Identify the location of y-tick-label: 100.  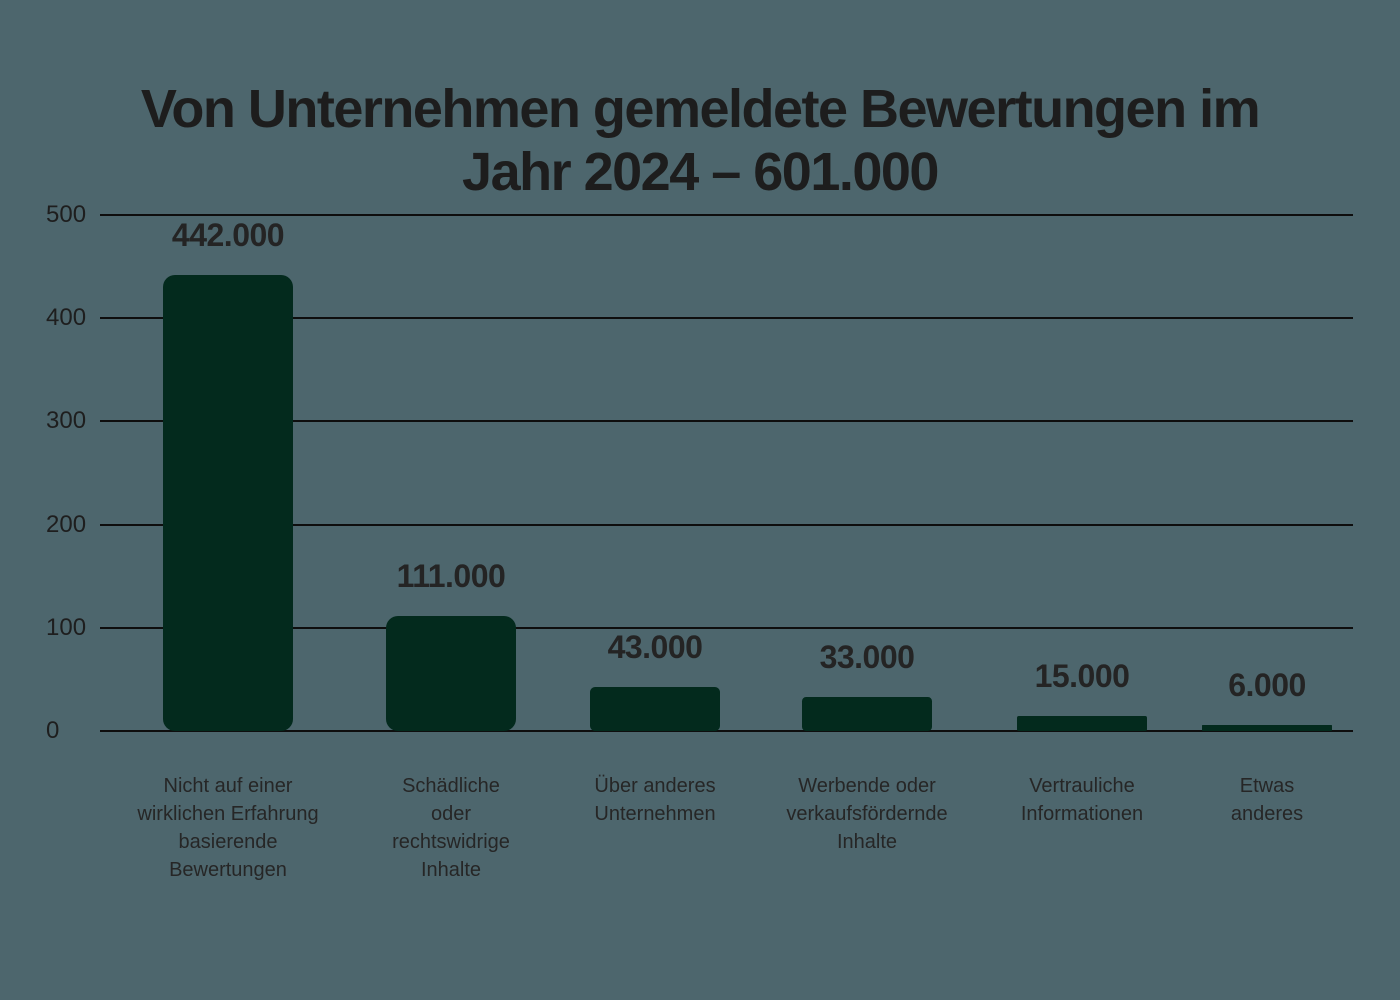
(66, 627).